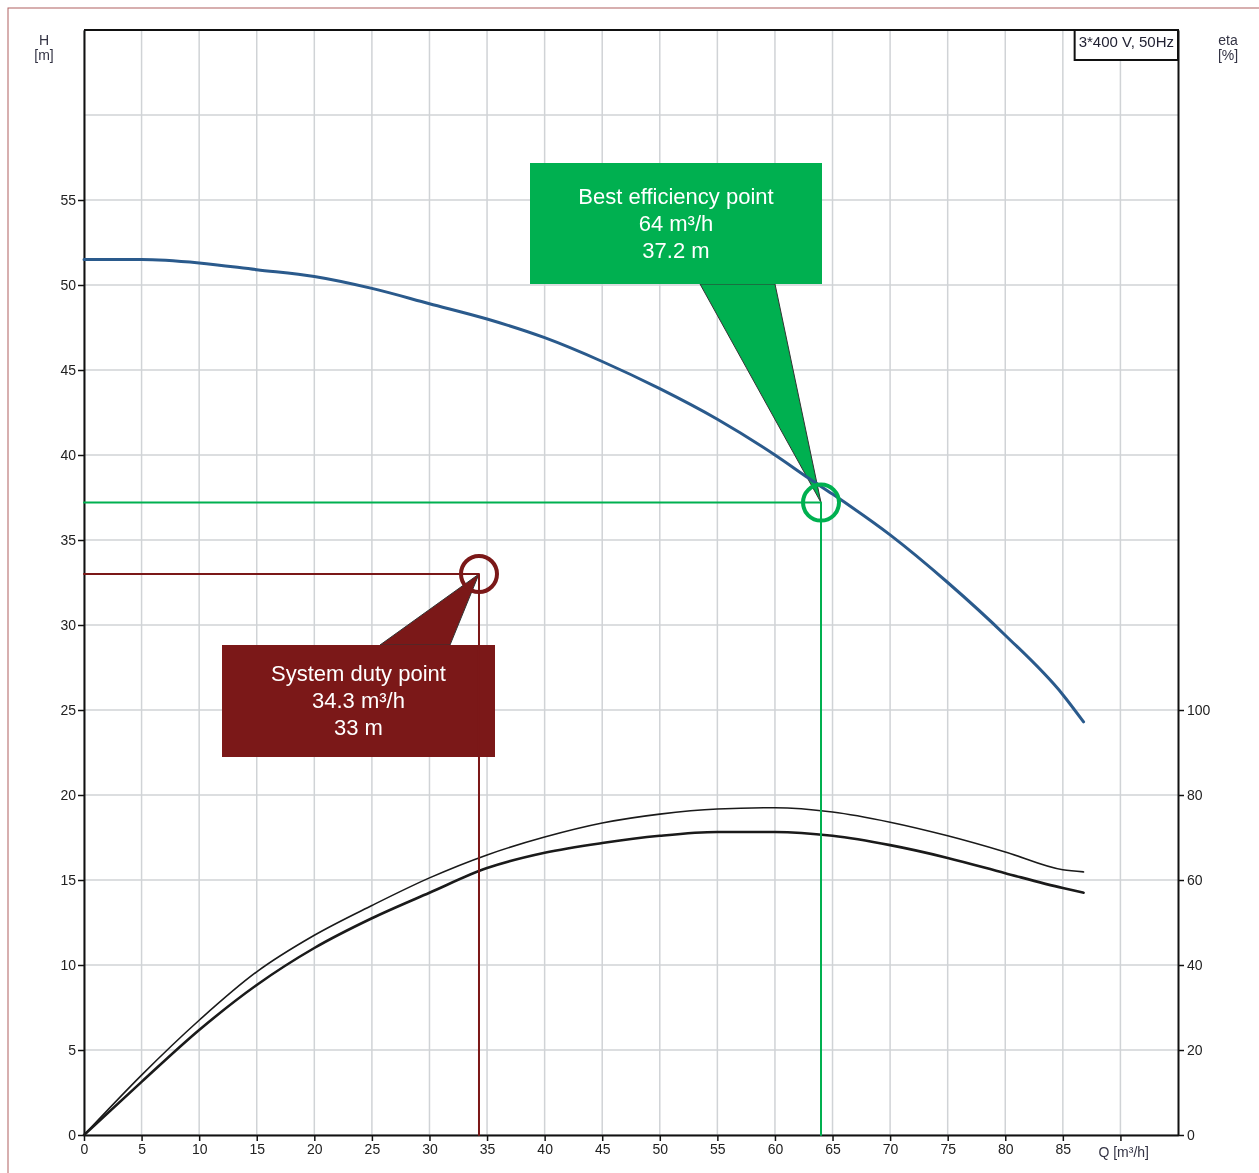  Describe the element at coordinates (1063, 1148) in the screenshot. I see `x-tick-label: 85` at that location.